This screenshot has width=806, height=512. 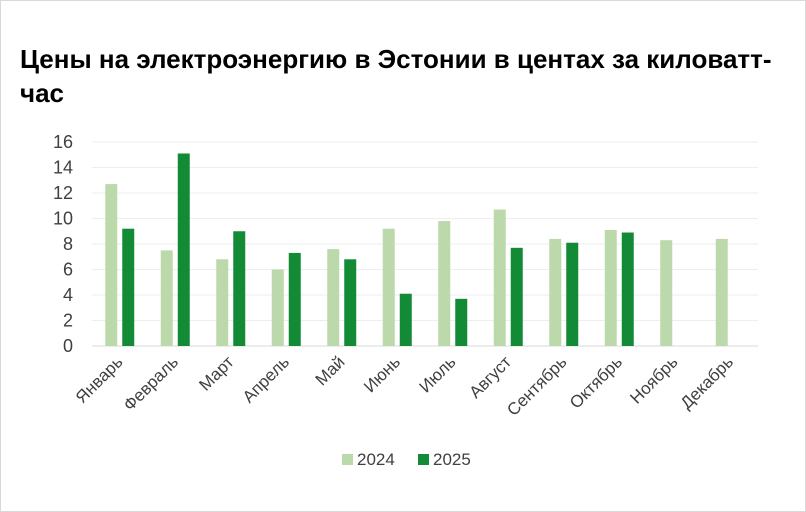 What do you see at coordinates (596, 382) in the screenshot?
I see `x-tick-label: Октябрь` at bounding box center [596, 382].